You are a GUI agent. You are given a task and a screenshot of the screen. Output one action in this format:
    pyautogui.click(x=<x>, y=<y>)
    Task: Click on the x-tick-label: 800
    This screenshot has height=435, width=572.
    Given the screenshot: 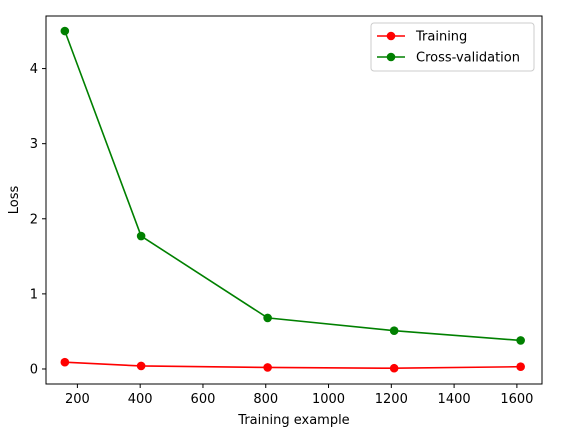 What is the action you would take?
    pyautogui.click(x=265, y=399)
    